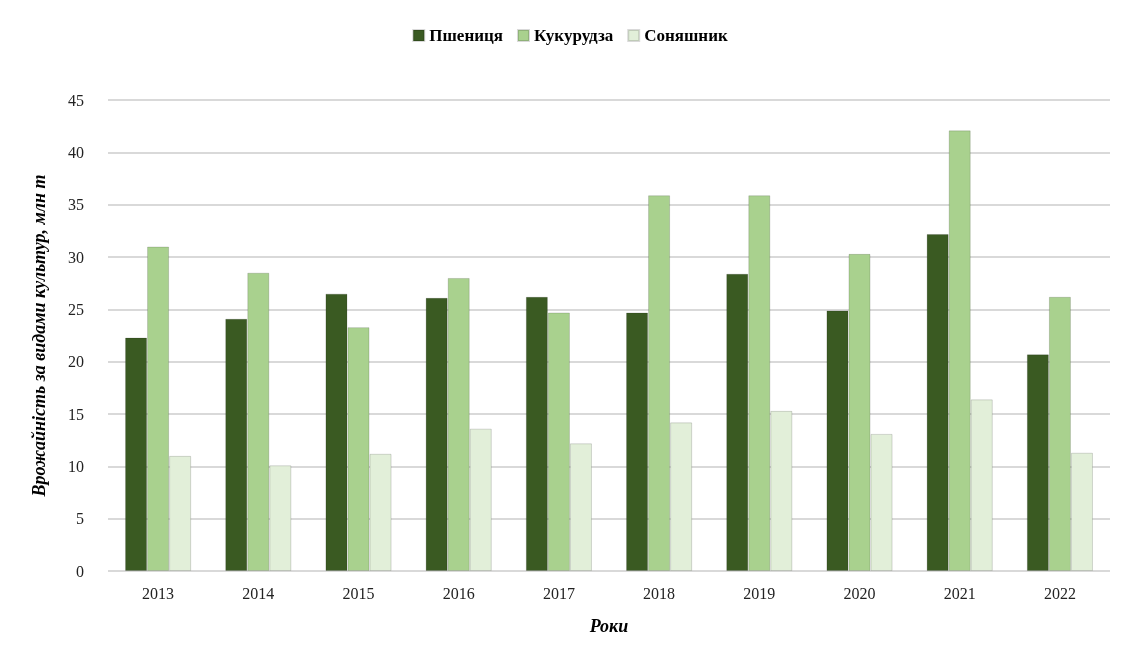 The height and width of the screenshot is (661, 1140). I want to click on y-tick-label: 35, so click(76, 205).